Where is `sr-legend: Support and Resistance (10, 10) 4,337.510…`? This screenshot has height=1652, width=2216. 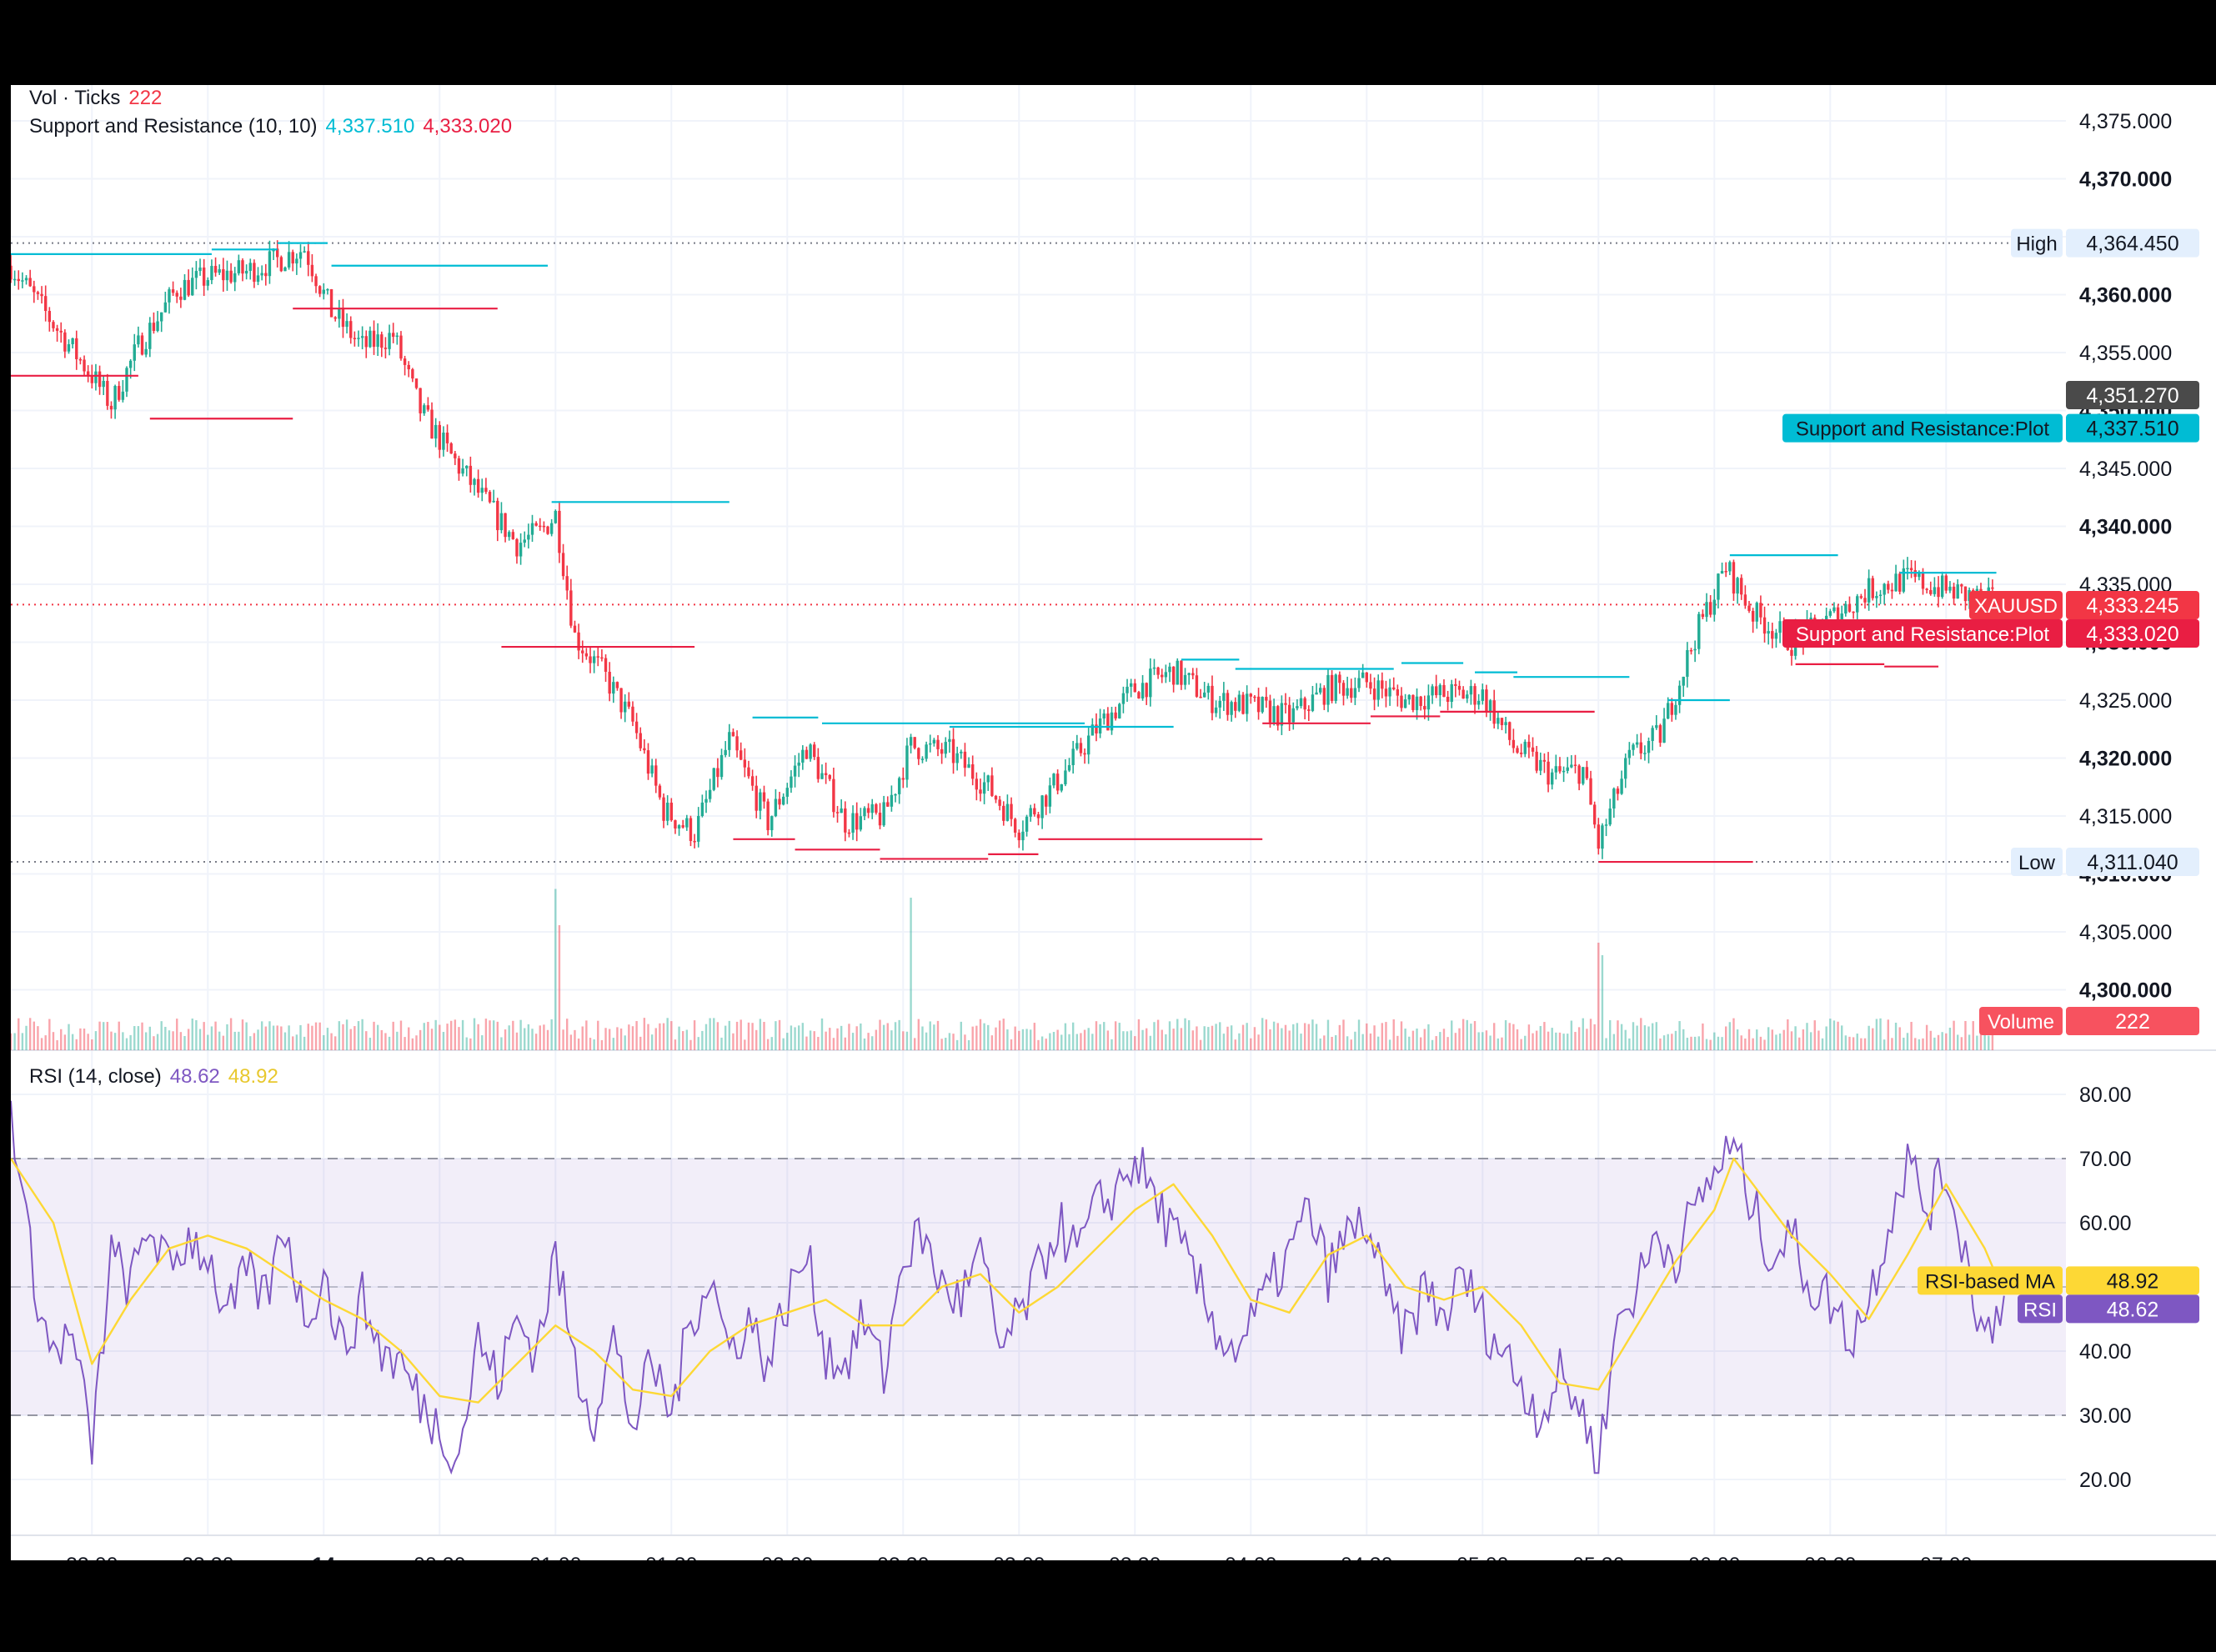
sr-legend: Support and Resistance (10, 10) 4,337.510… is located at coordinates (274, 126).